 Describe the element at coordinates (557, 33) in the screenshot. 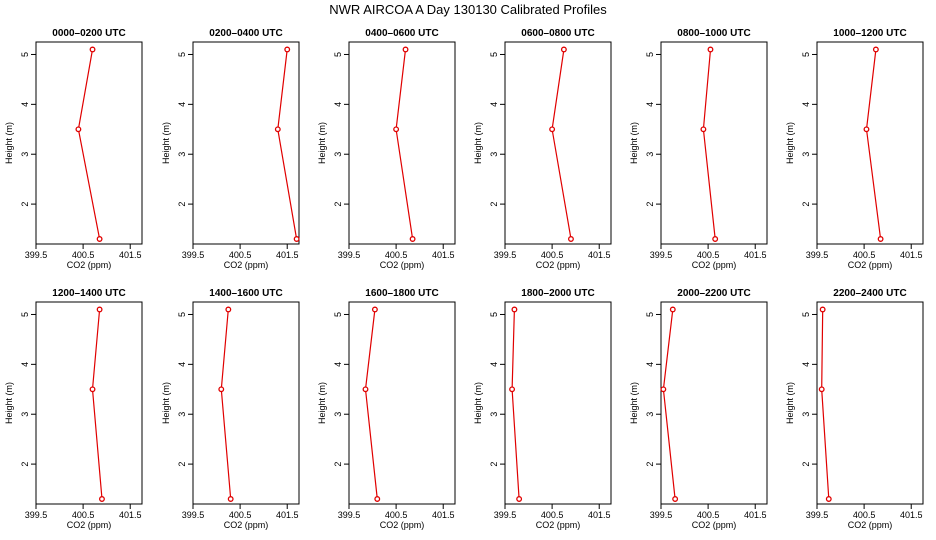

I see `panel-title: 0600–0800 UTC` at that location.